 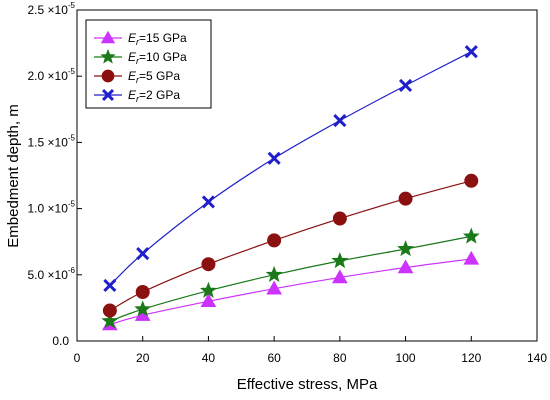 What do you see at coordinates (471, 358) in the screenshot?
I see `x-tick-label: 120` at bounding box center [471, 358].